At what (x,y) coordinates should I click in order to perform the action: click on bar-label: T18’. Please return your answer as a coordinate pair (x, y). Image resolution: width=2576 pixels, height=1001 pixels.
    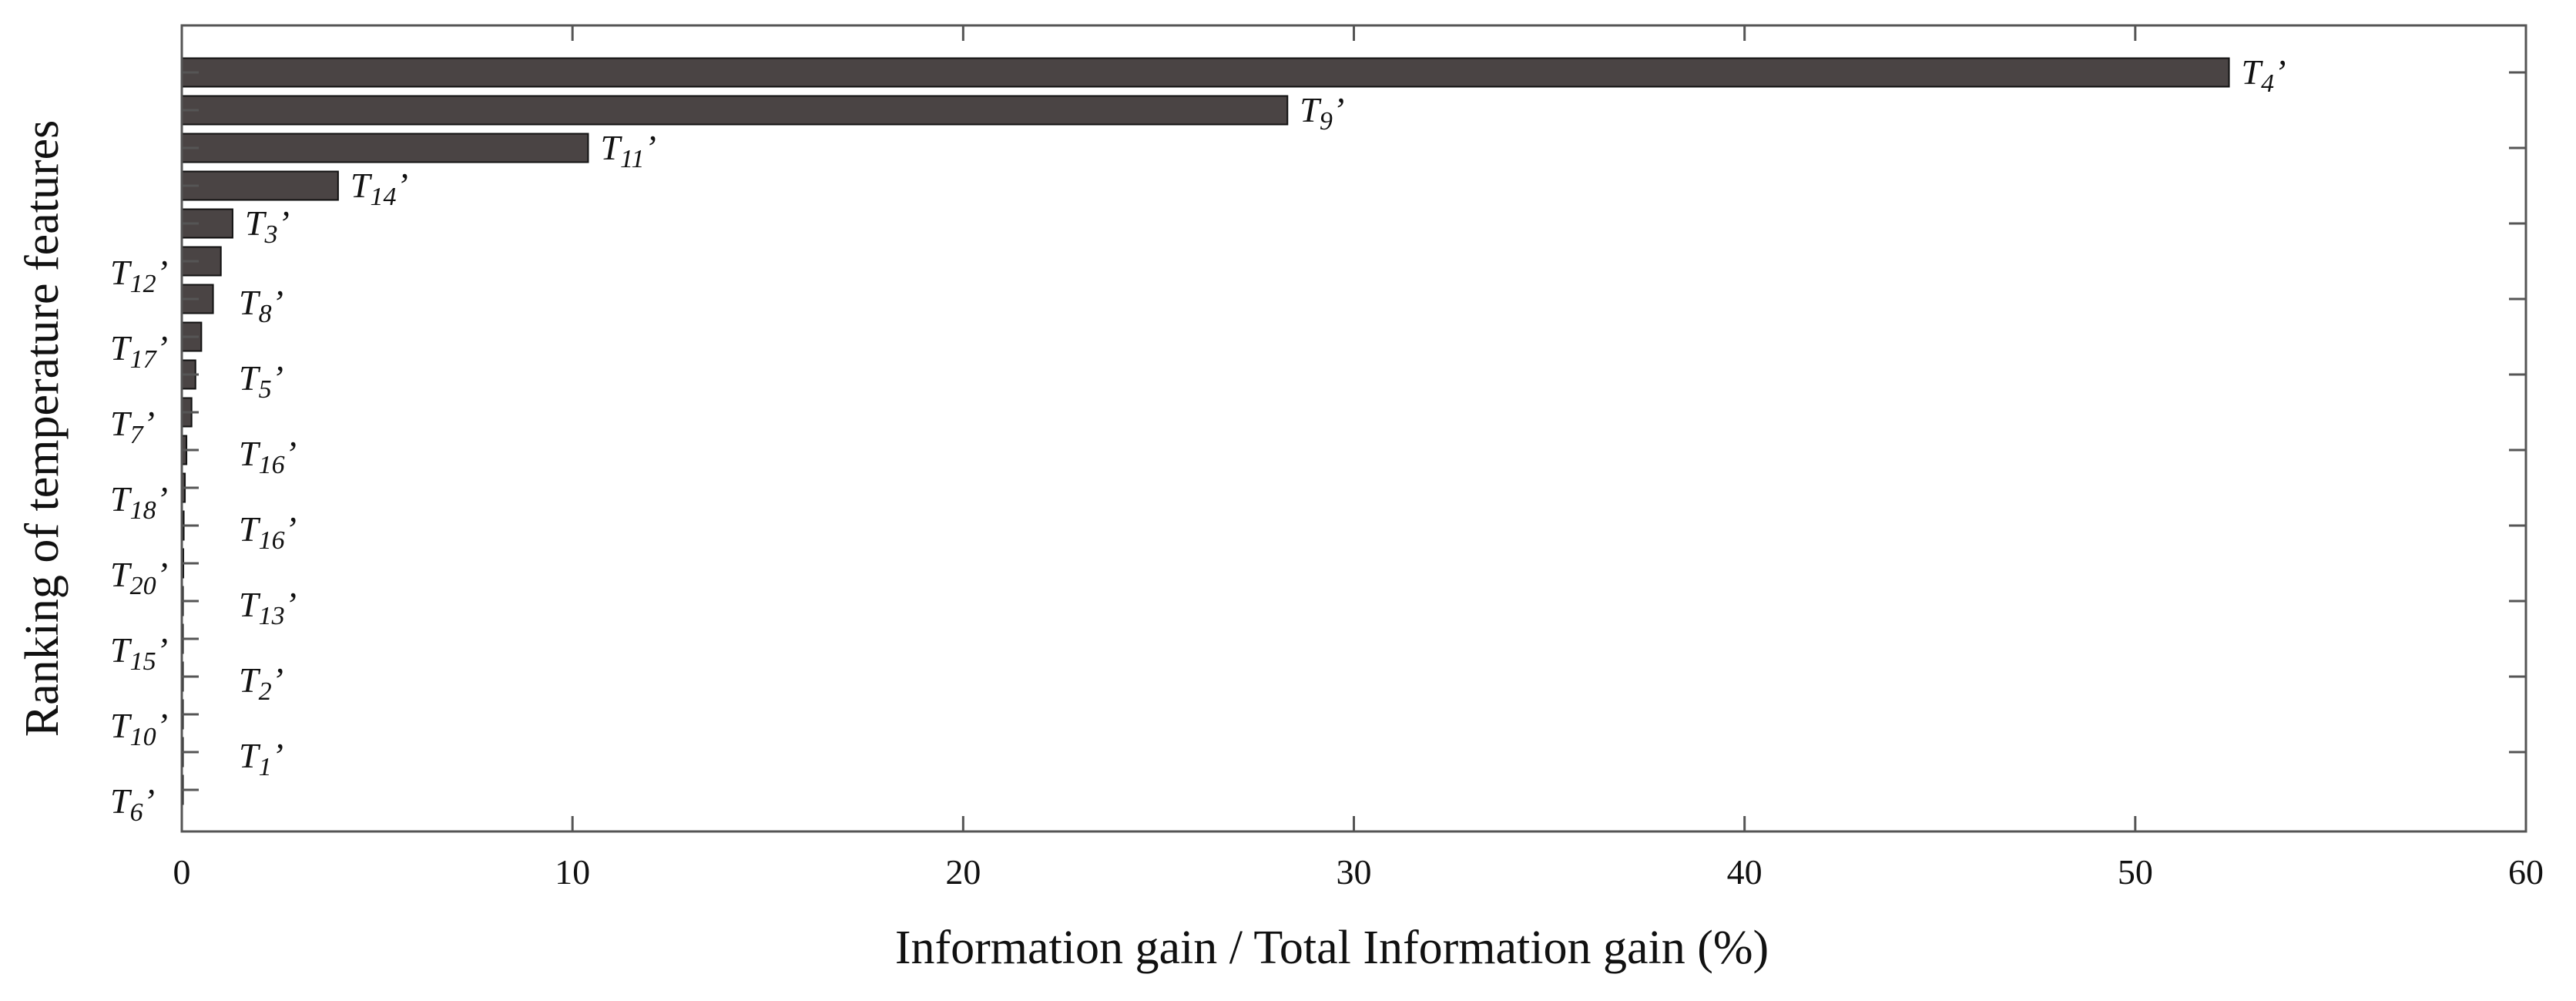
    Looking at the image, I should click on (139, 502).